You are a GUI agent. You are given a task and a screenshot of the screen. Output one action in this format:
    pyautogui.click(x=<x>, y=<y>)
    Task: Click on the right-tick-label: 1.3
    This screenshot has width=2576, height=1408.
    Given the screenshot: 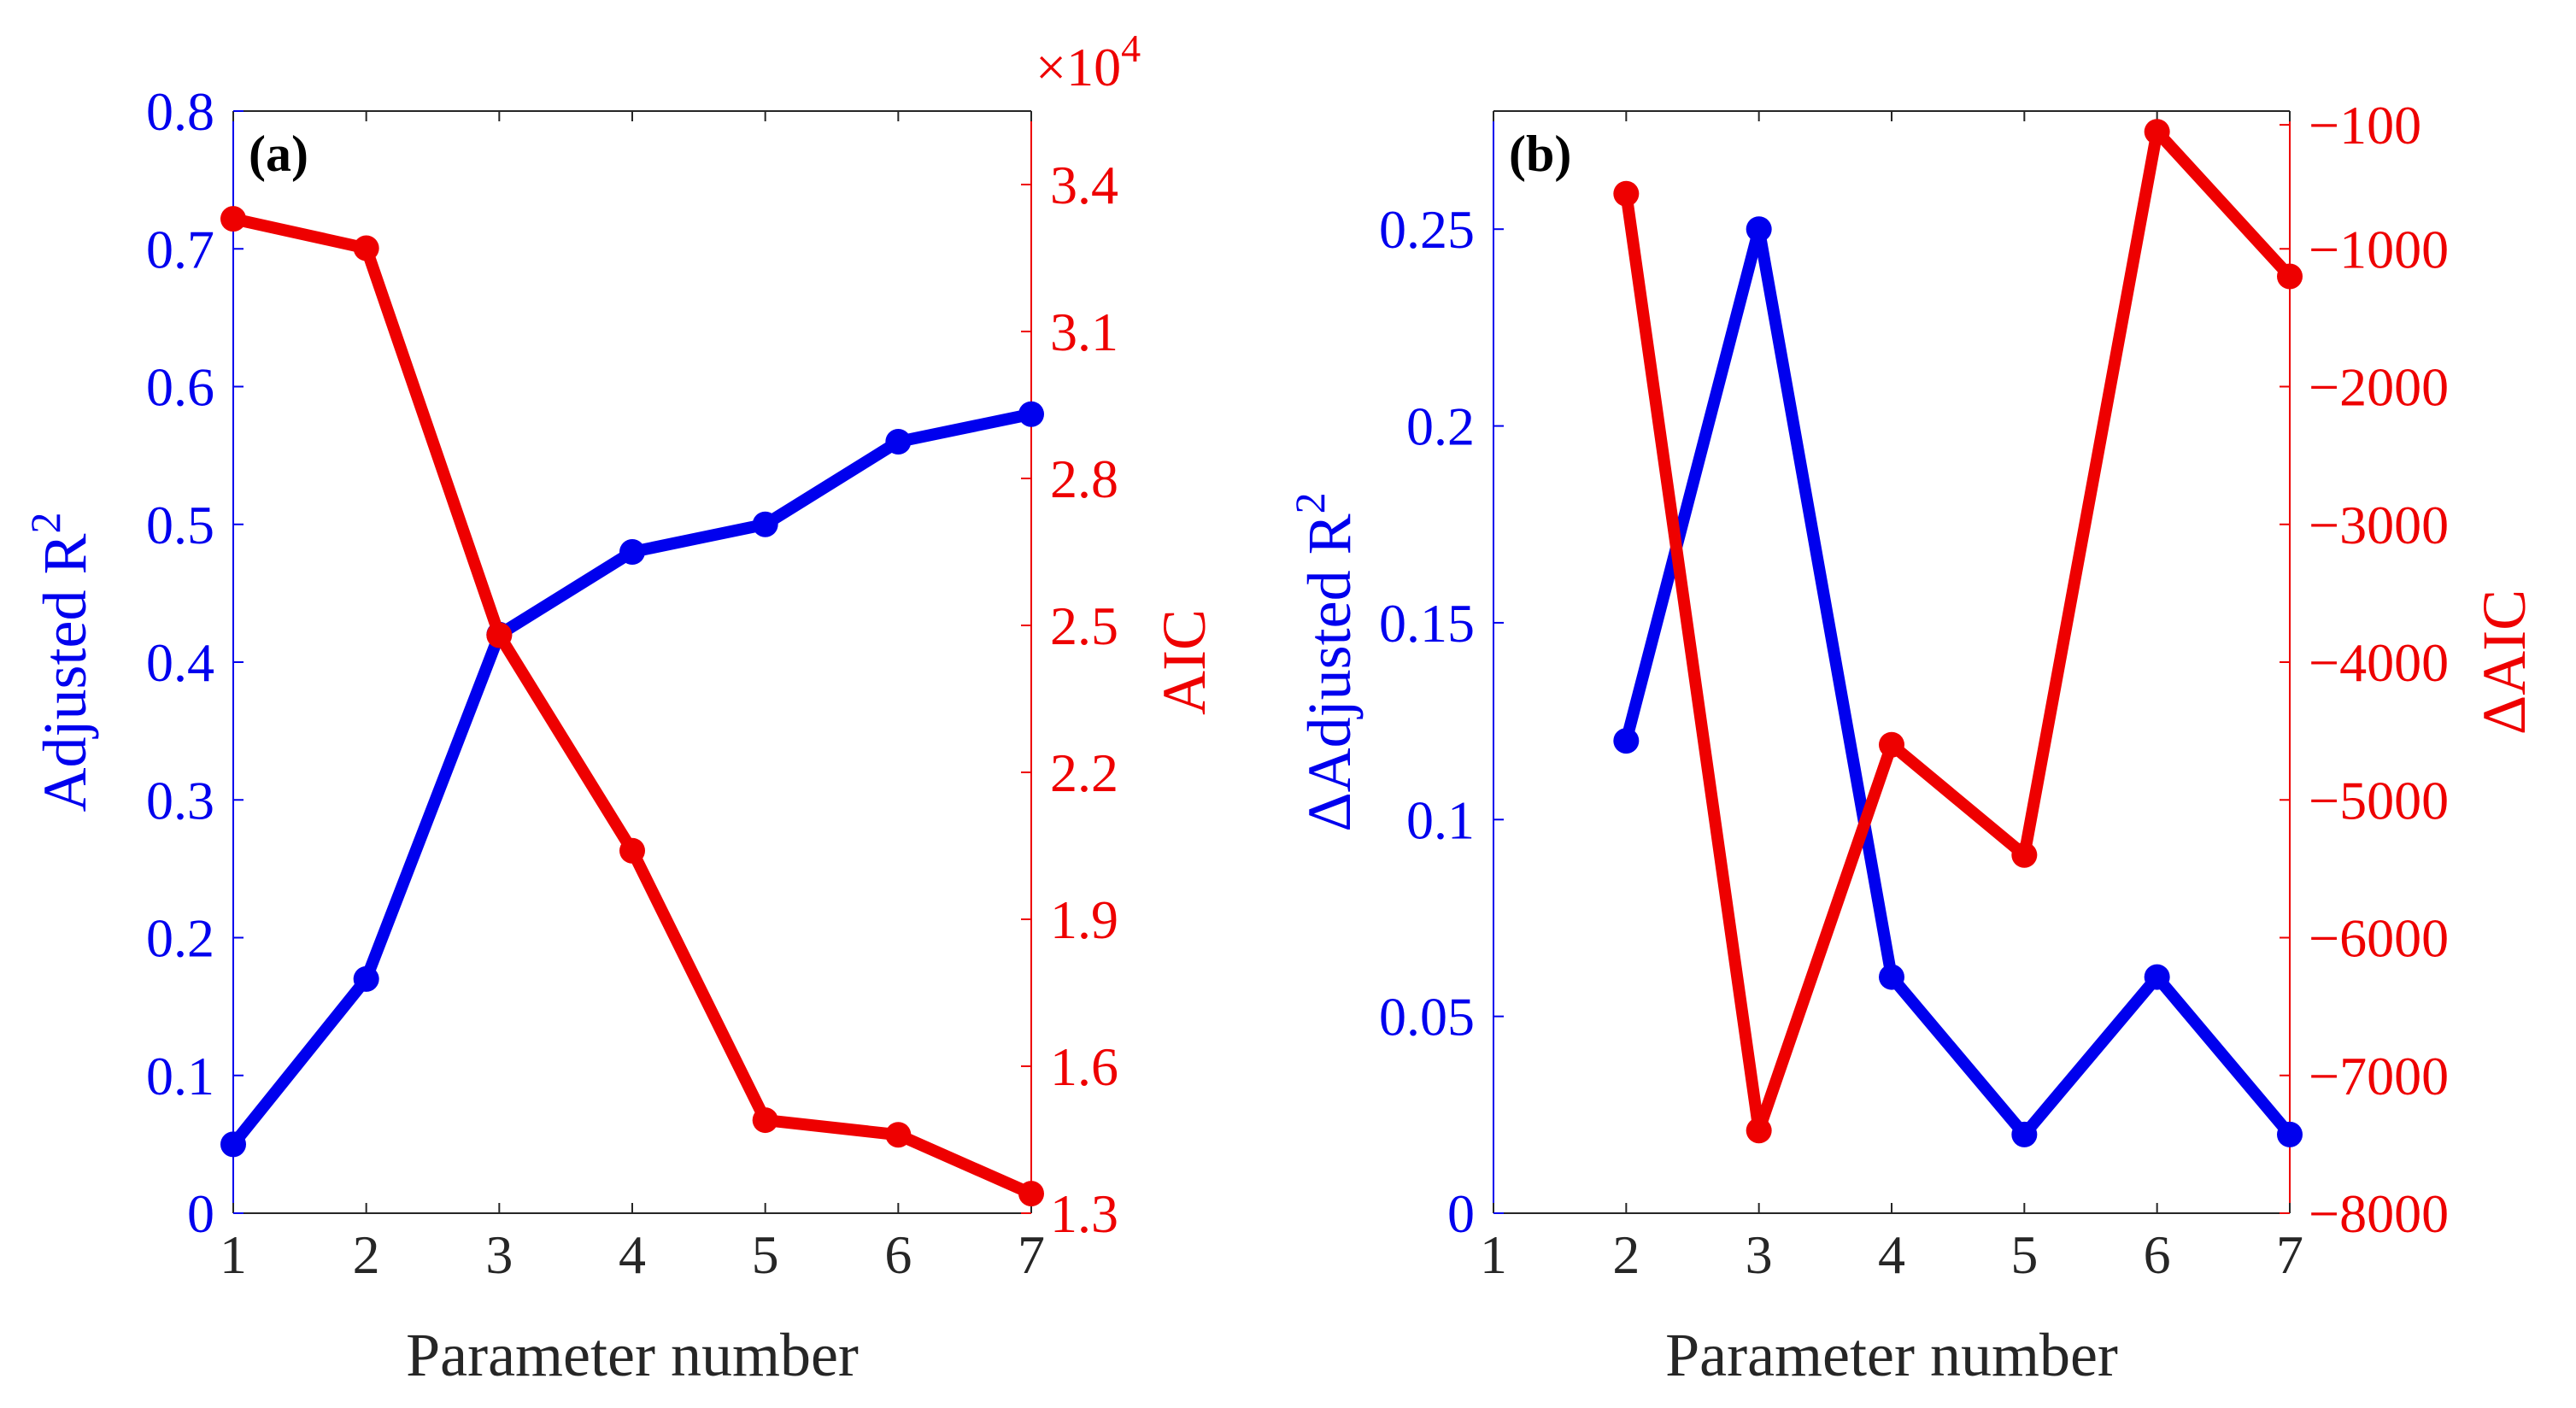 What is the action you would take?
    pyautogui.click(x=1084, y=1213)
    